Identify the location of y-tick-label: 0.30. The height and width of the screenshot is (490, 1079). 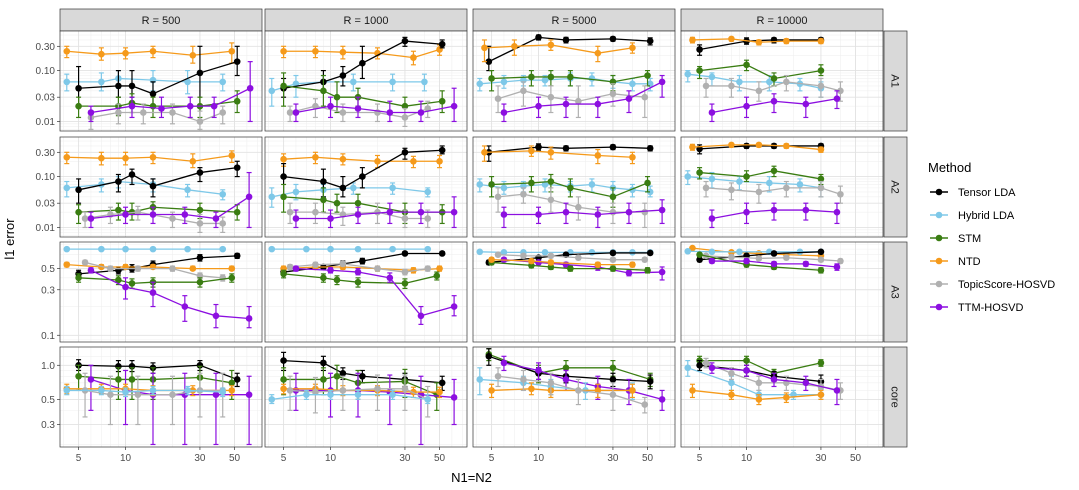
(46, 47).